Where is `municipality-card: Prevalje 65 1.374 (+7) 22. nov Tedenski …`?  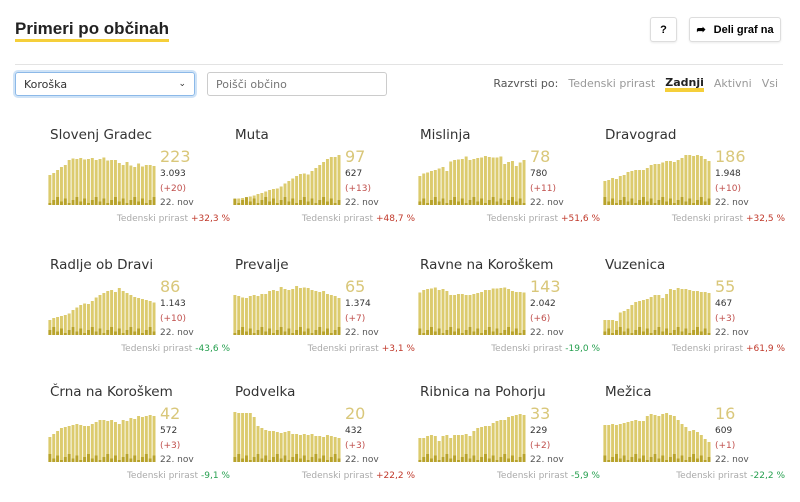 municipality-card: Prevalje 65 1.374 (+7) 22. nov Tedenski … is located at coordinates (324, 314).